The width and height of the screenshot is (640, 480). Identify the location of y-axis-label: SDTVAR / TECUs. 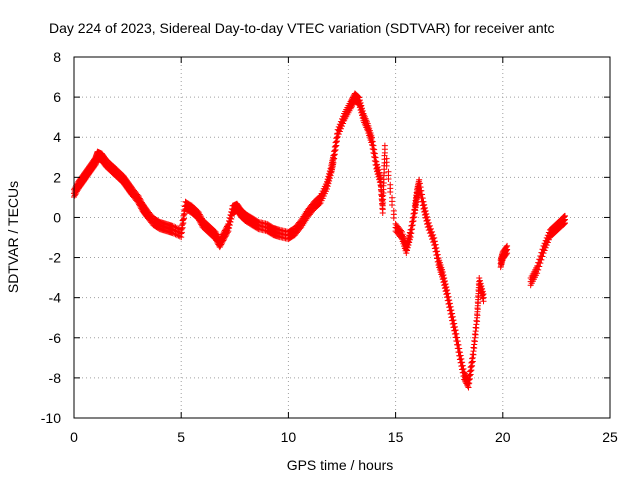
(13, 237).